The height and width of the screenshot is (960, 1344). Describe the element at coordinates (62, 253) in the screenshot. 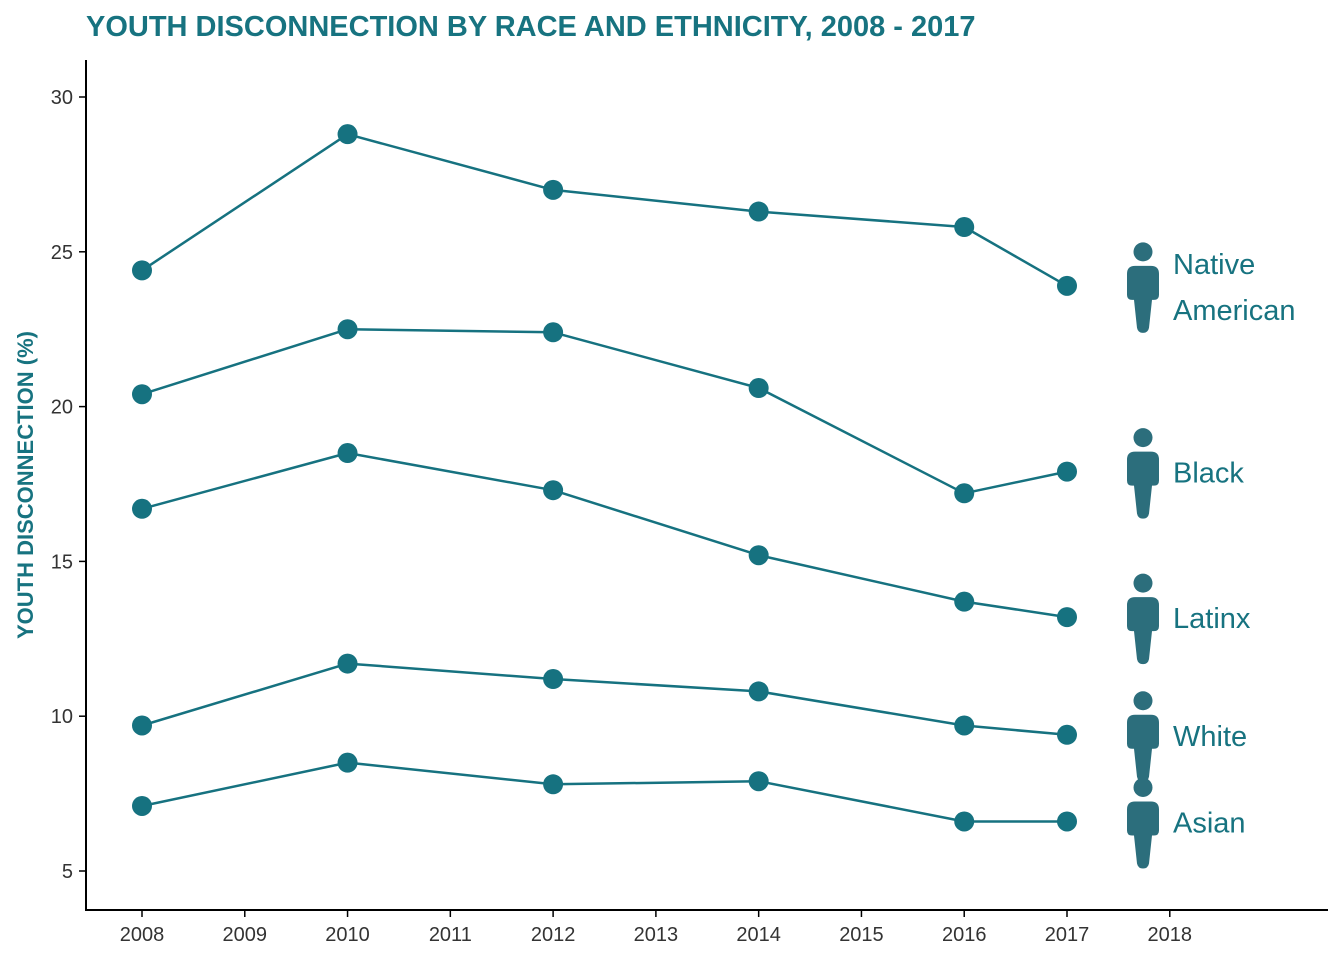

I see `y-tick-label: 25` at that location.